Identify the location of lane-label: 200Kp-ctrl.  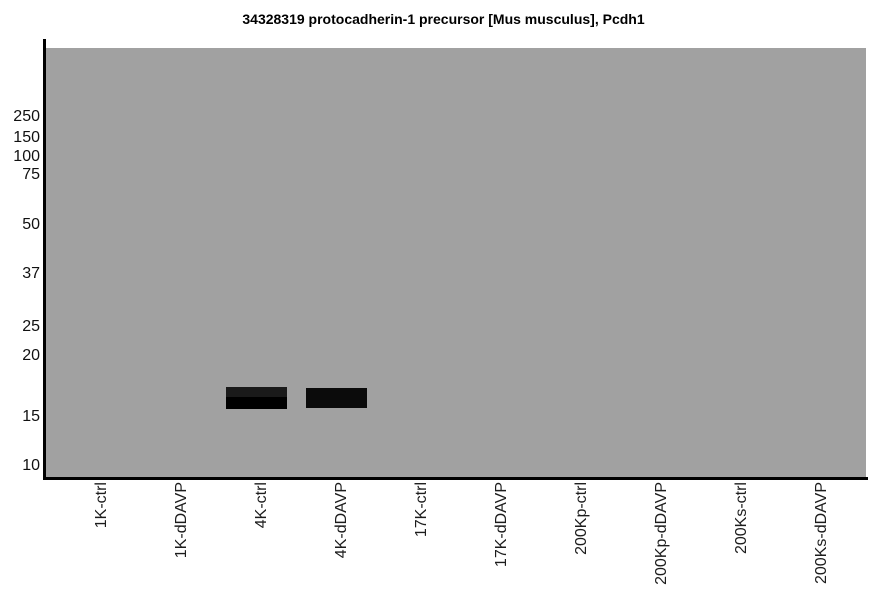
(581, 518).